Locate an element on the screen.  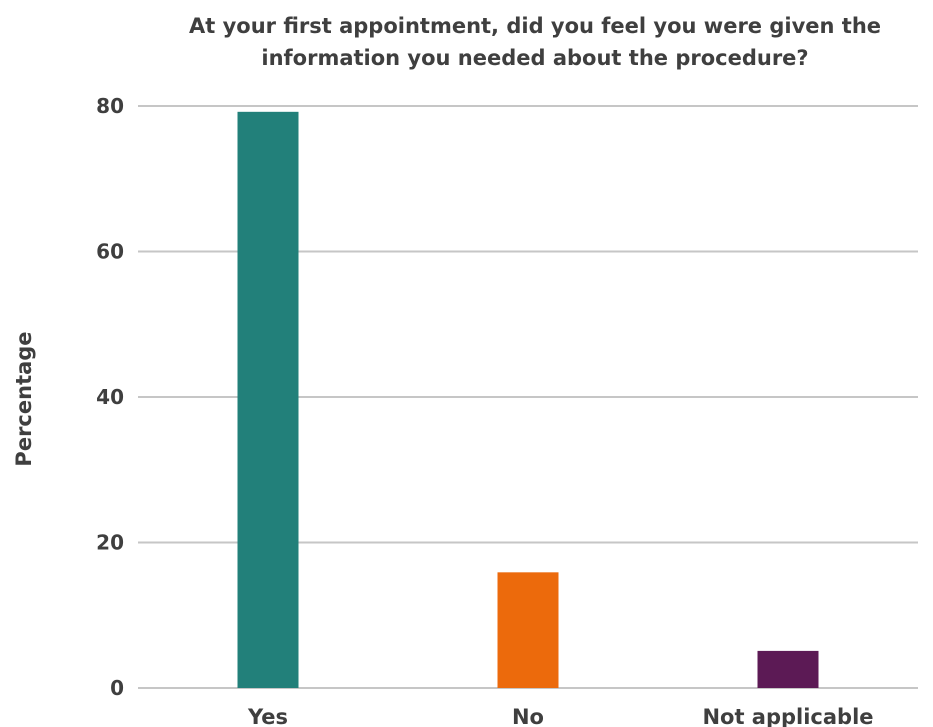
y-tick-label: 20 is located at coordinates (110, 543).